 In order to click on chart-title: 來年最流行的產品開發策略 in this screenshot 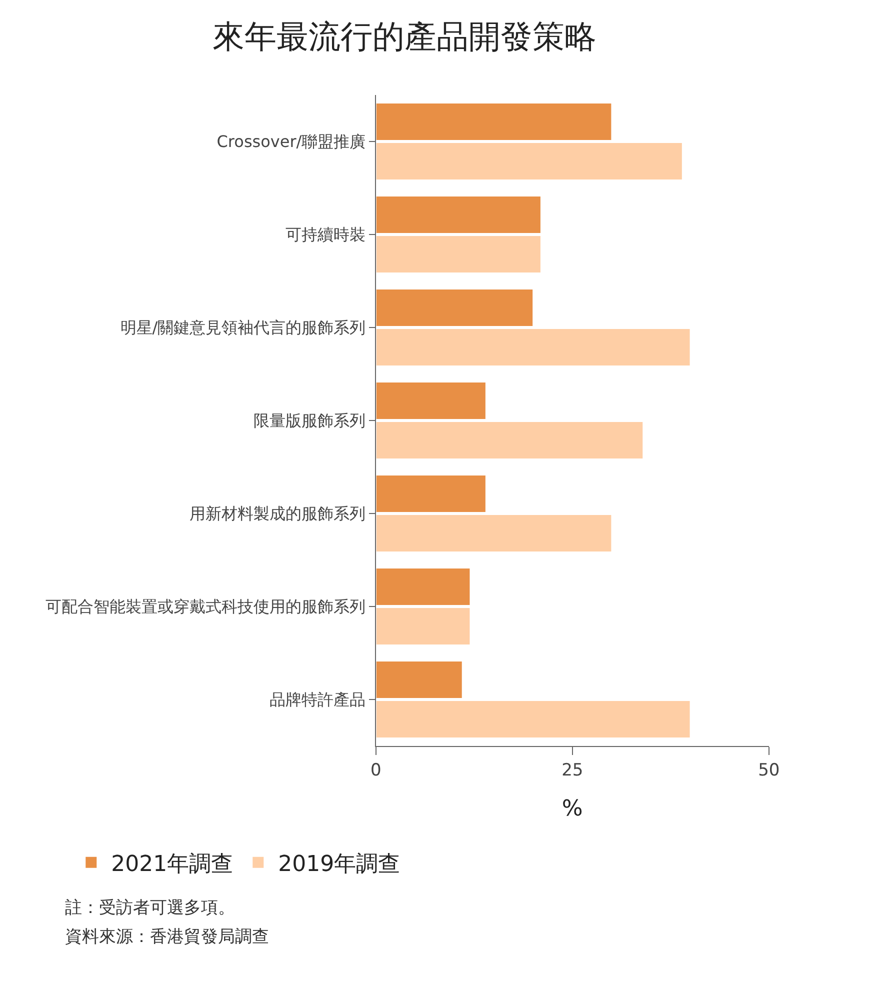, I will do `click(404, 36)`.